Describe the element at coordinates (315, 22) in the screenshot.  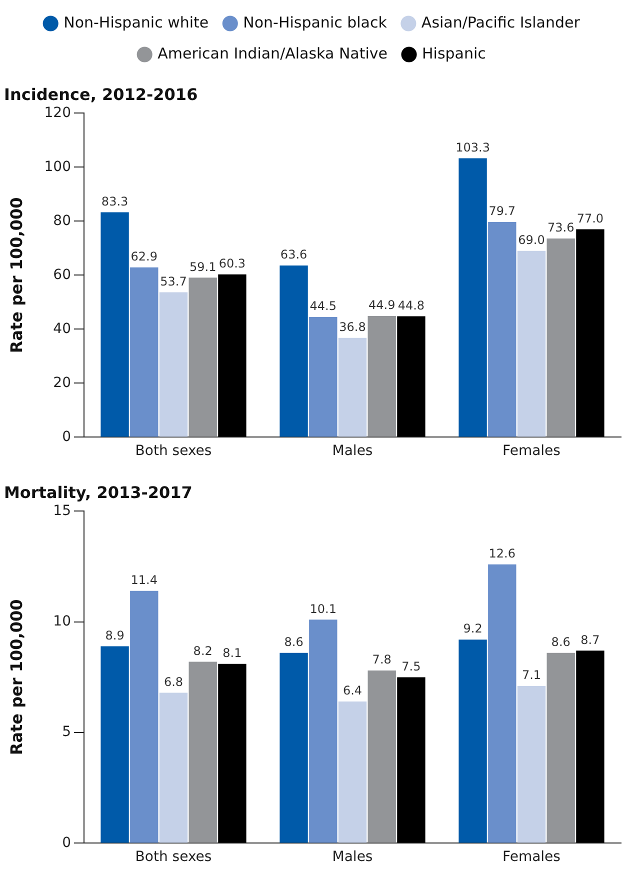
I see `legend-label: Non-Hispanic black` at that location.